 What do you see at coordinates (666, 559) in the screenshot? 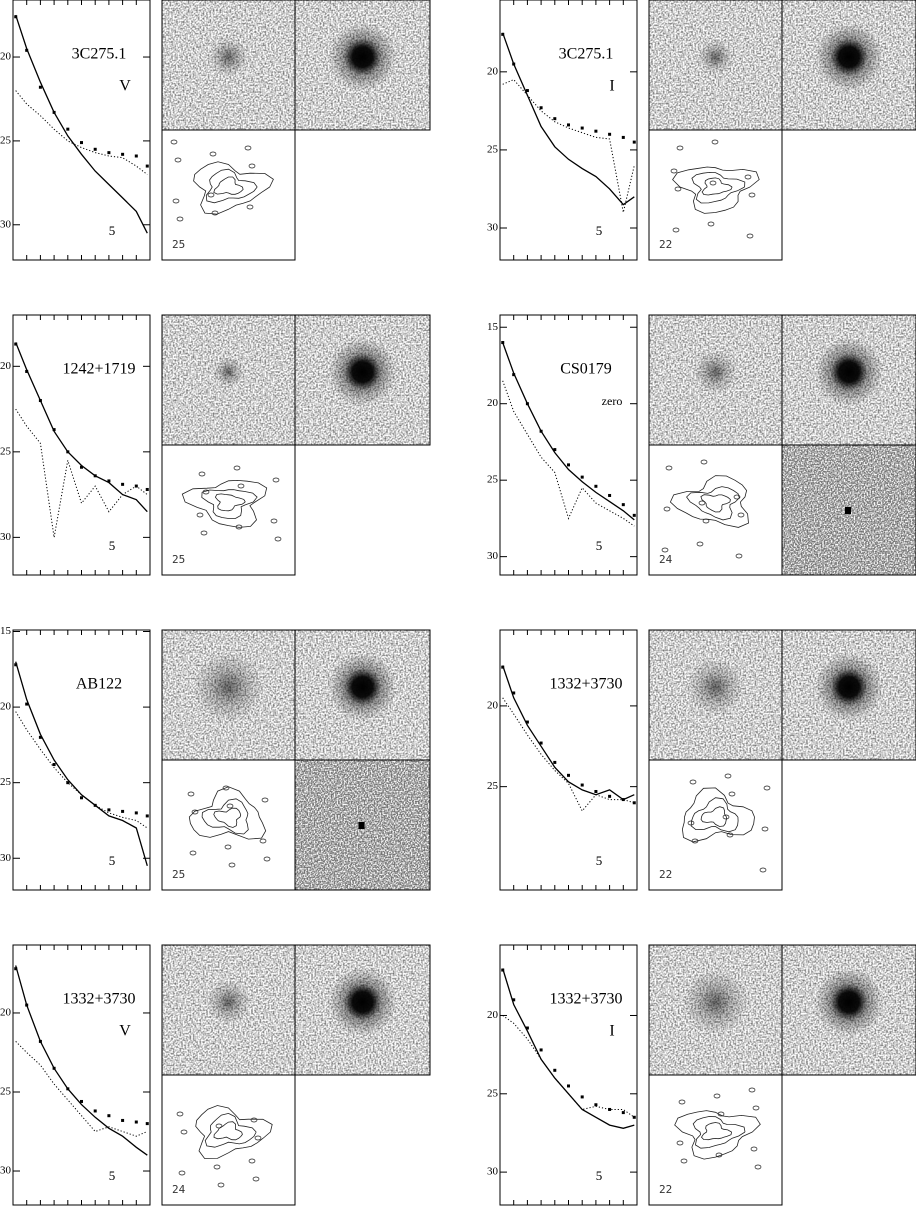
I see `contour-label: 24` at bounding box center [666, 559].